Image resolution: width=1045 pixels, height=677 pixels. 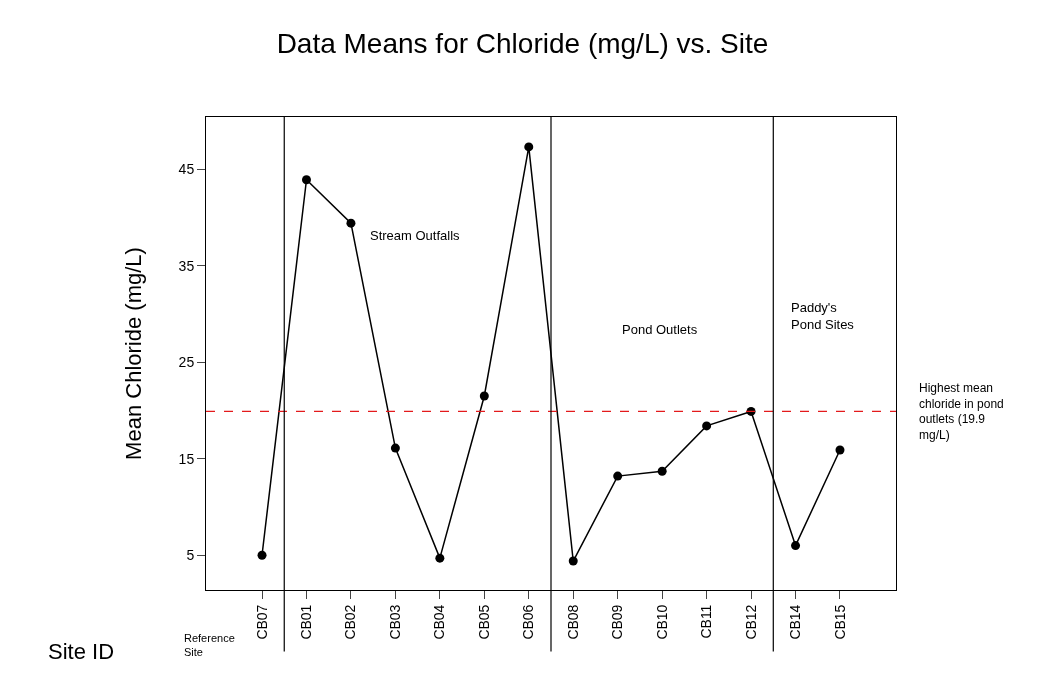 I want to click on x-tick-label: CB02, so click(x=350, y=622).